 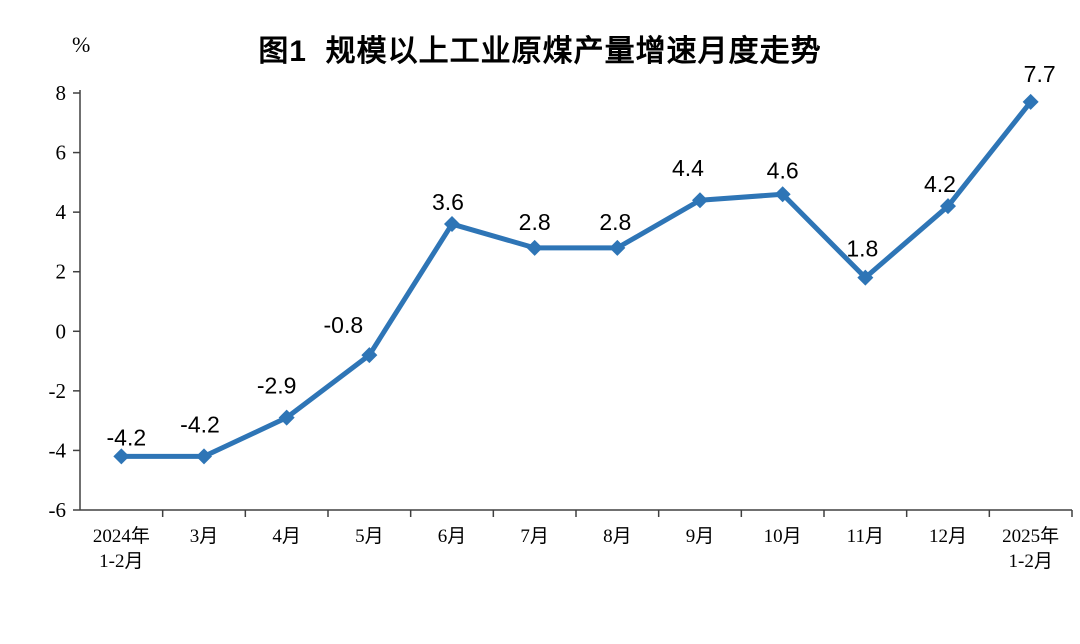 I want to click on chart-title: 图1 规模以上工业原煤产量增速月度走势, so click(x=540, y=51).